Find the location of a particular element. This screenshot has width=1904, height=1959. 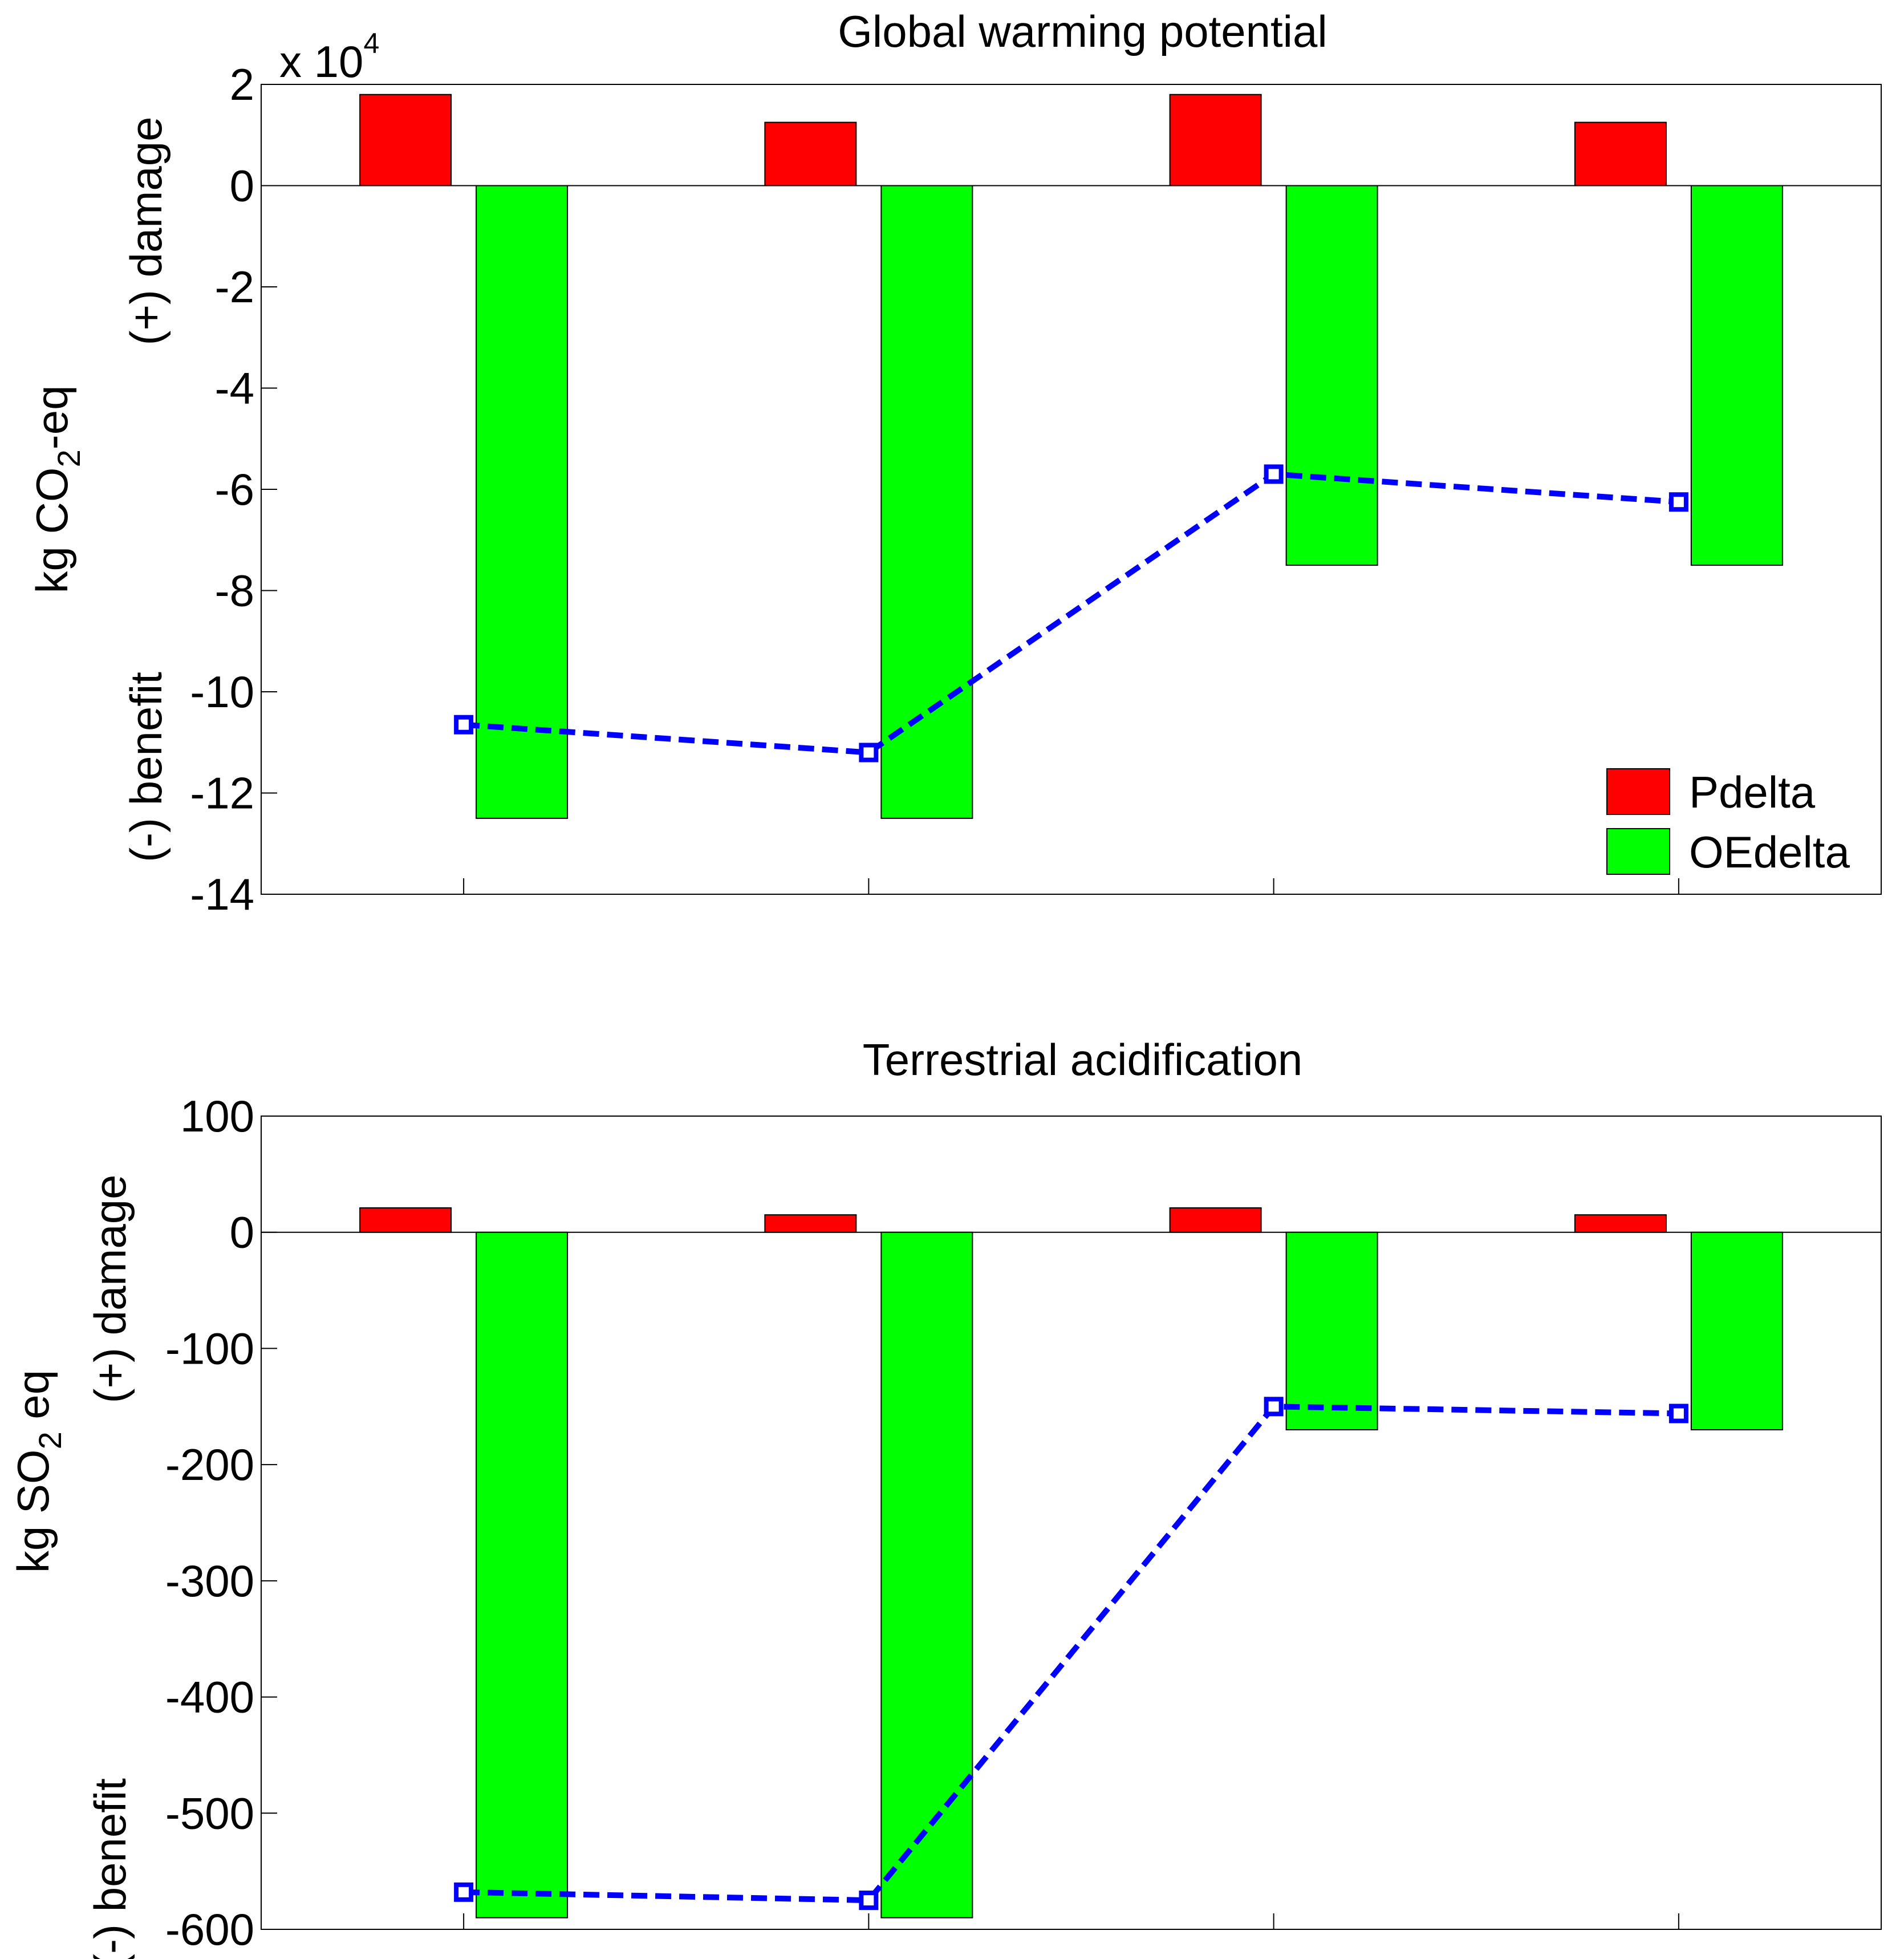

y-tick-label: 100 is located at coordinates (217, 1116).